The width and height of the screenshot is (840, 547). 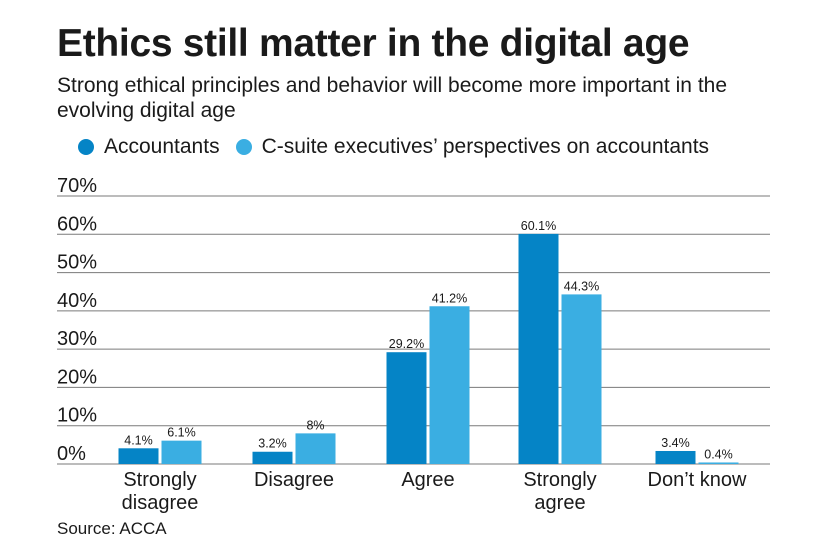 I want to click on y-tick-label: 20%, so click(x=77, y=377).